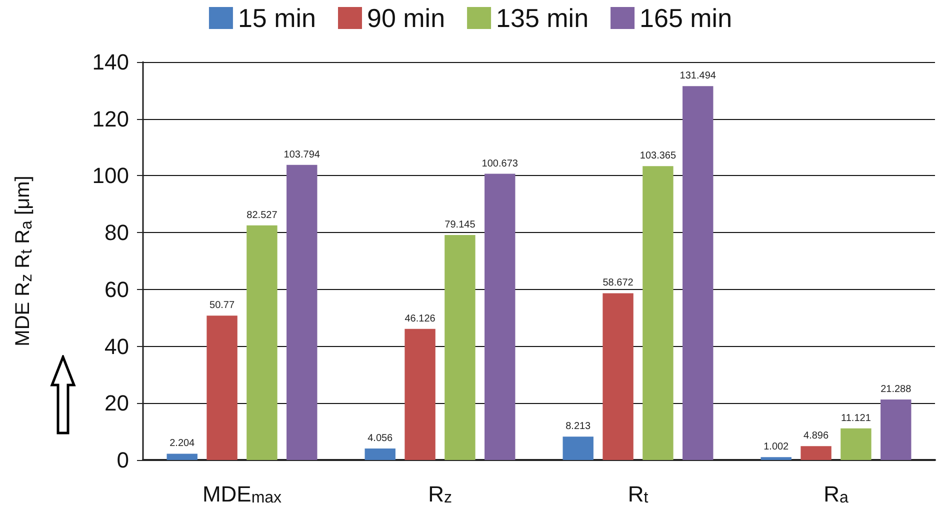  What do you see at coordinates (110, 62) in the screenshot?
I see `y-tick-label: 140` at bounding box center [110, 62].